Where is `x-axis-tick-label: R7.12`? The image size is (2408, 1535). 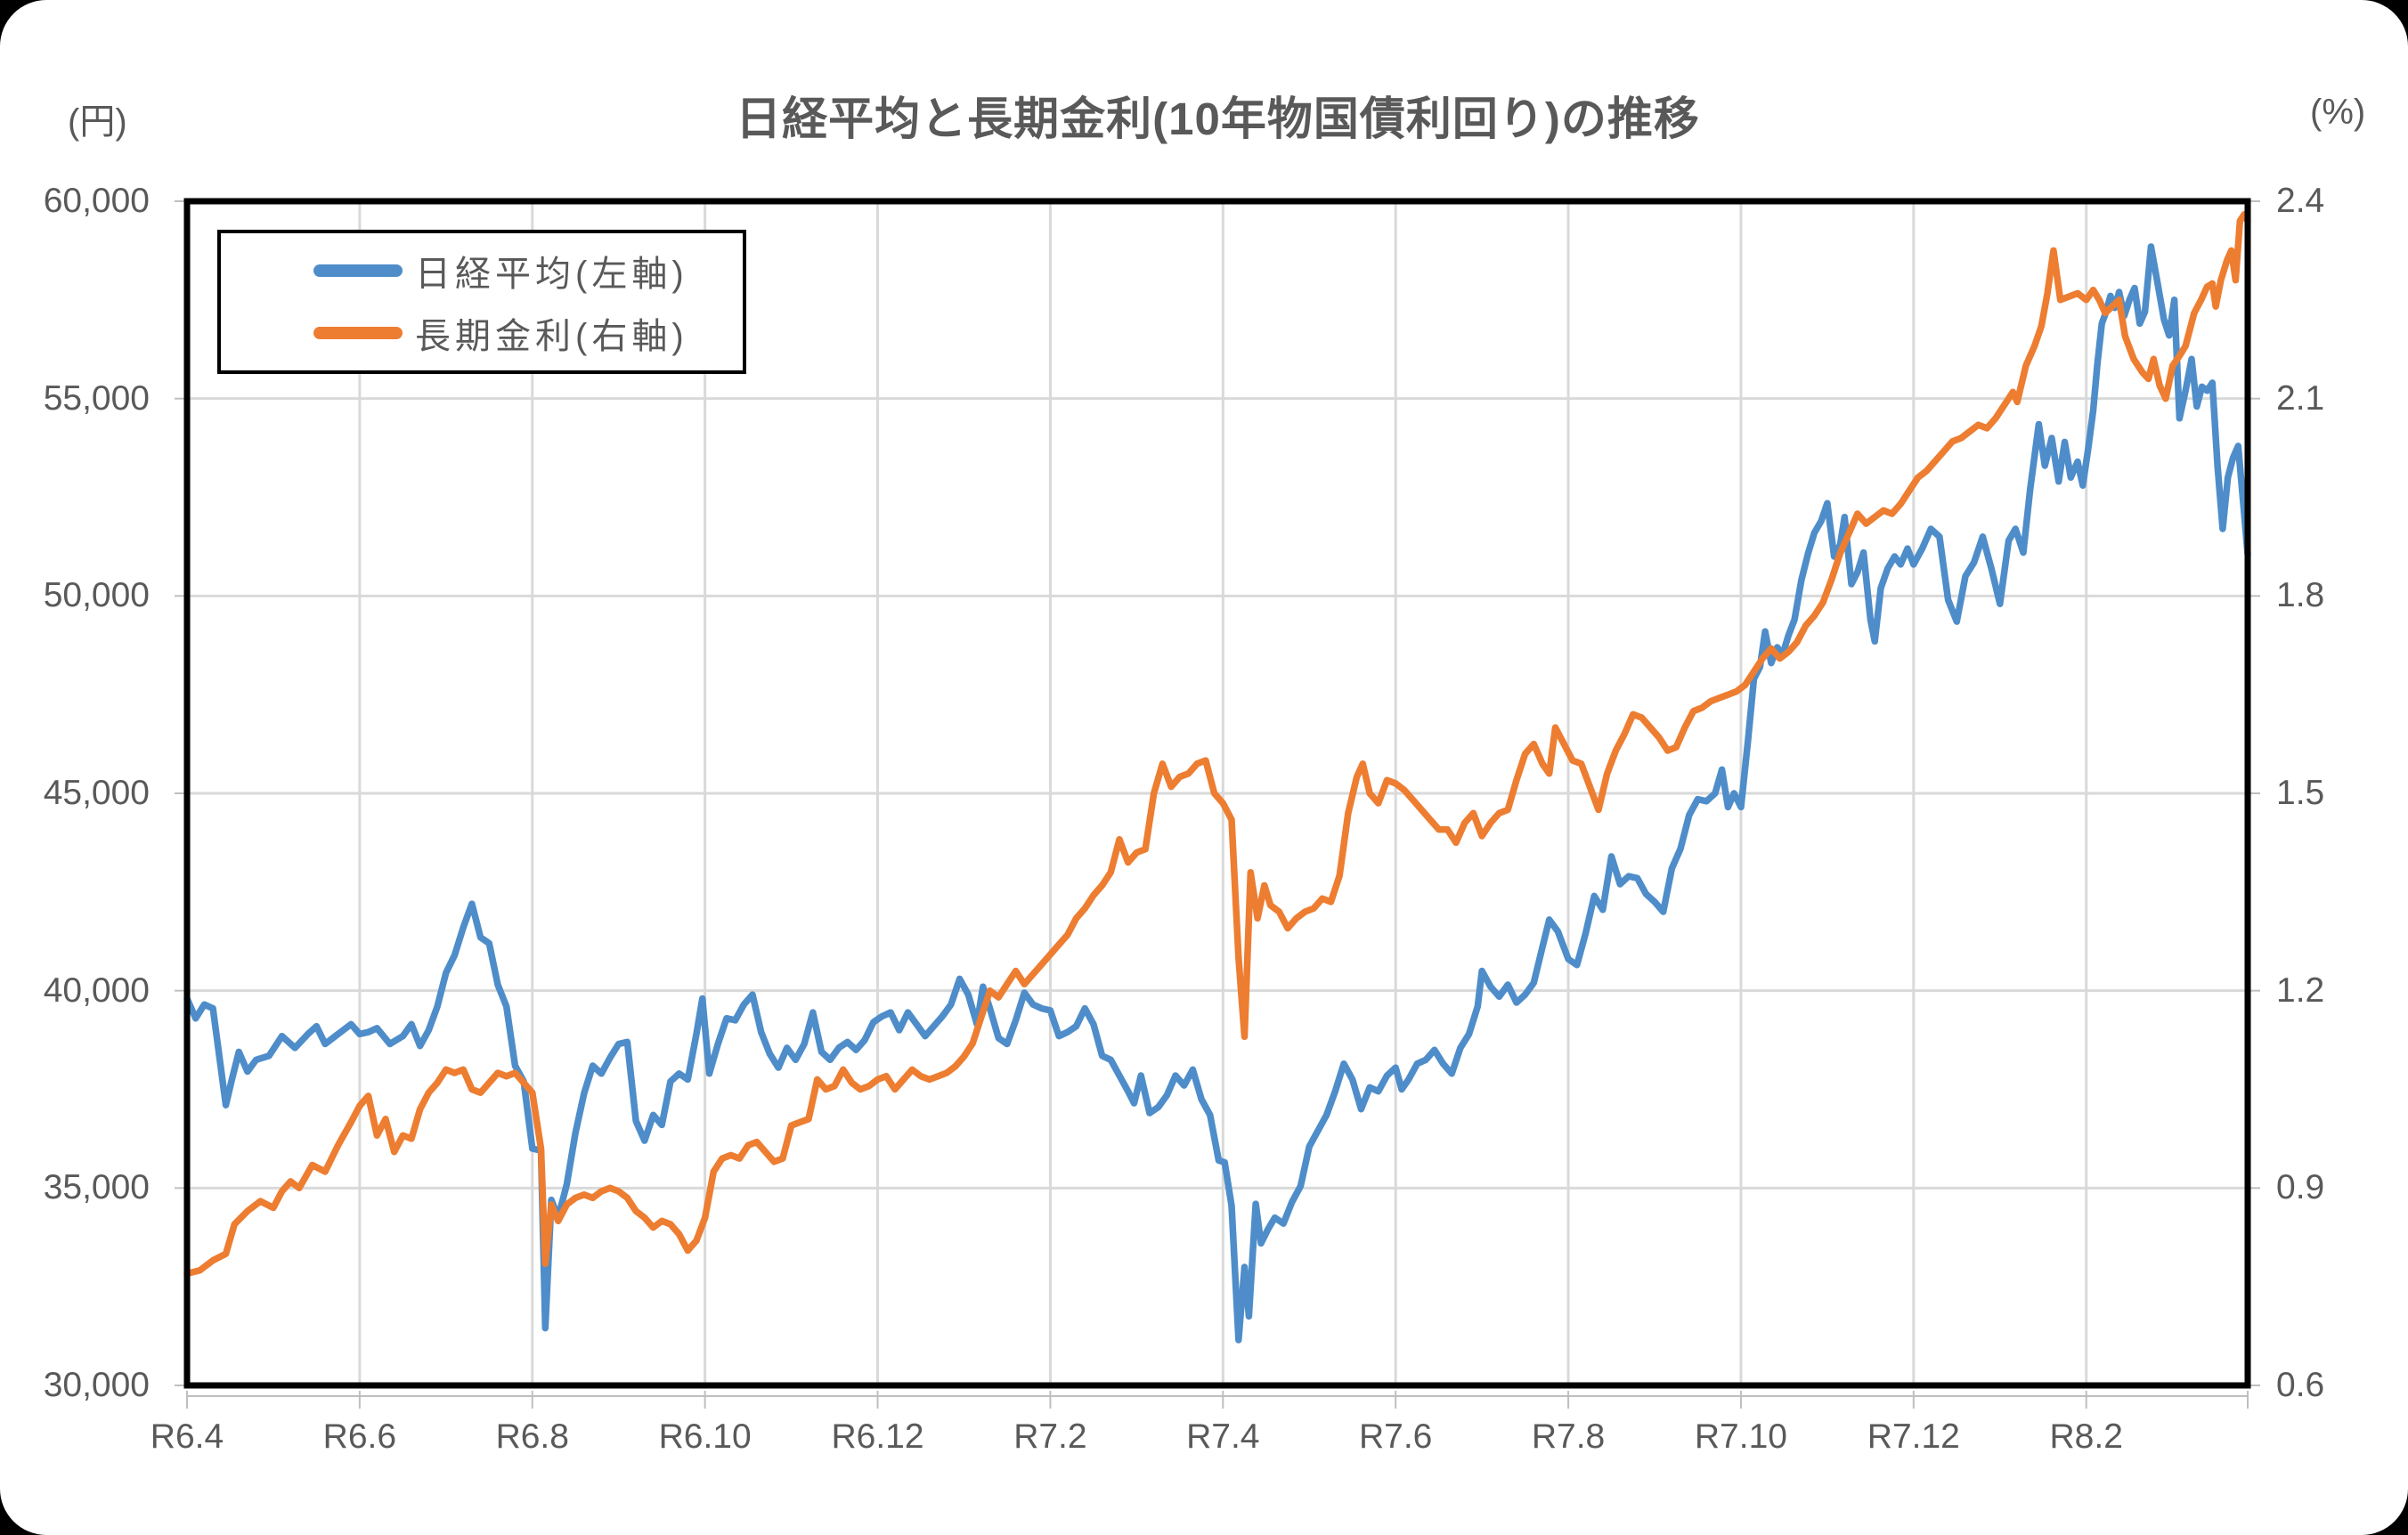 x-axis-tick-label: R7.12 is located at coordinates (1913, 1436).